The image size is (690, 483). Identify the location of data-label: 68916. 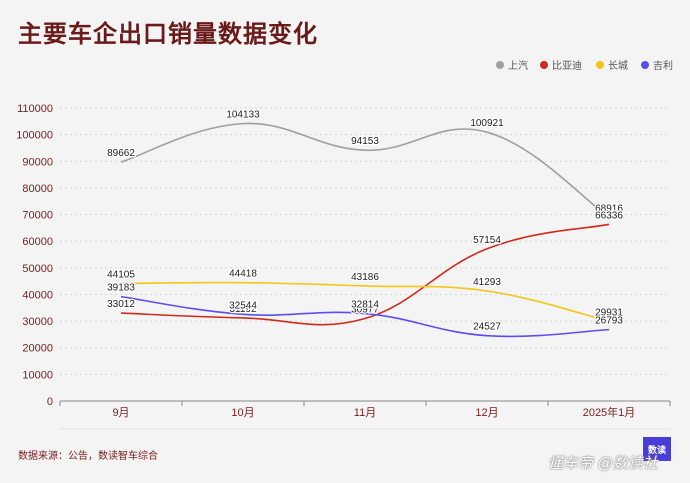
(609, 208).